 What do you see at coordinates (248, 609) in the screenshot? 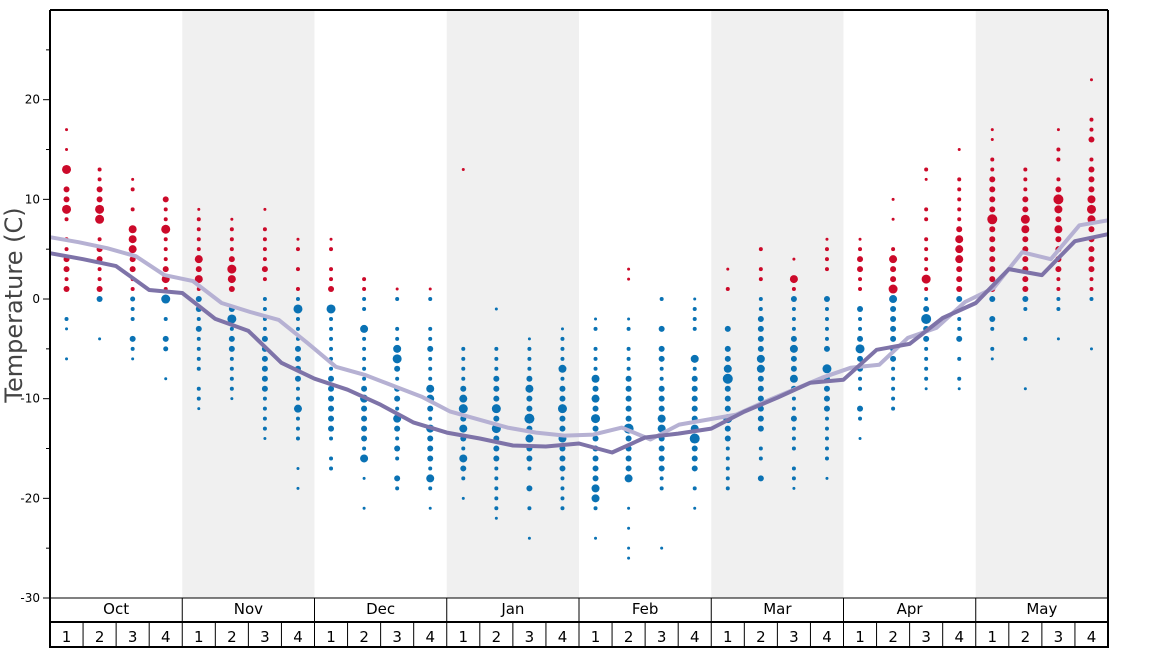
I see `month-label-nov: Nov` at bounding box center [248, 609].